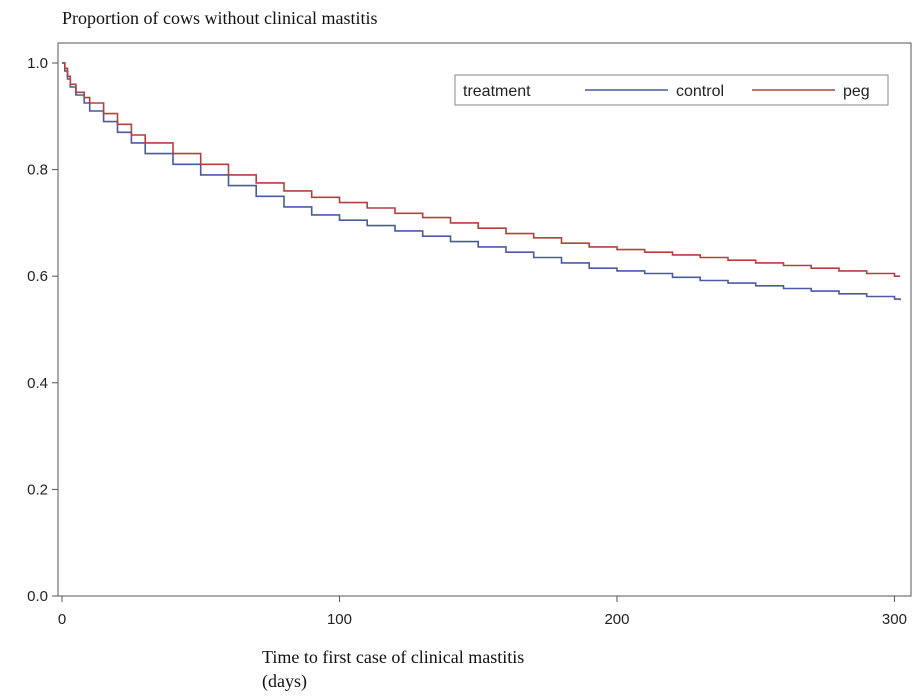 Image resolution: width=920 pixels, height=698 pixels. I want to click on legend: treatment control peg, so click(671, 90).